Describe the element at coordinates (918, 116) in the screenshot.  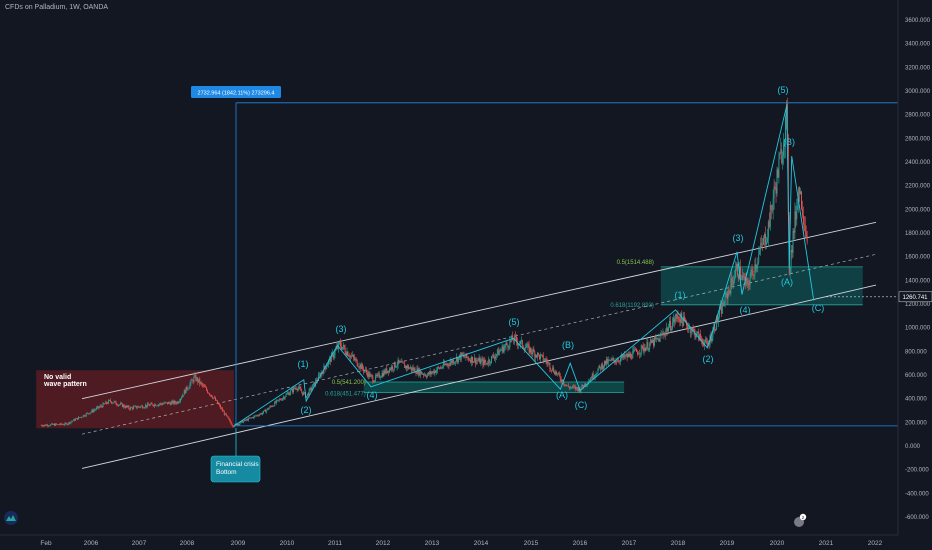
I see `y-tick-label: 2800.000` at that location.